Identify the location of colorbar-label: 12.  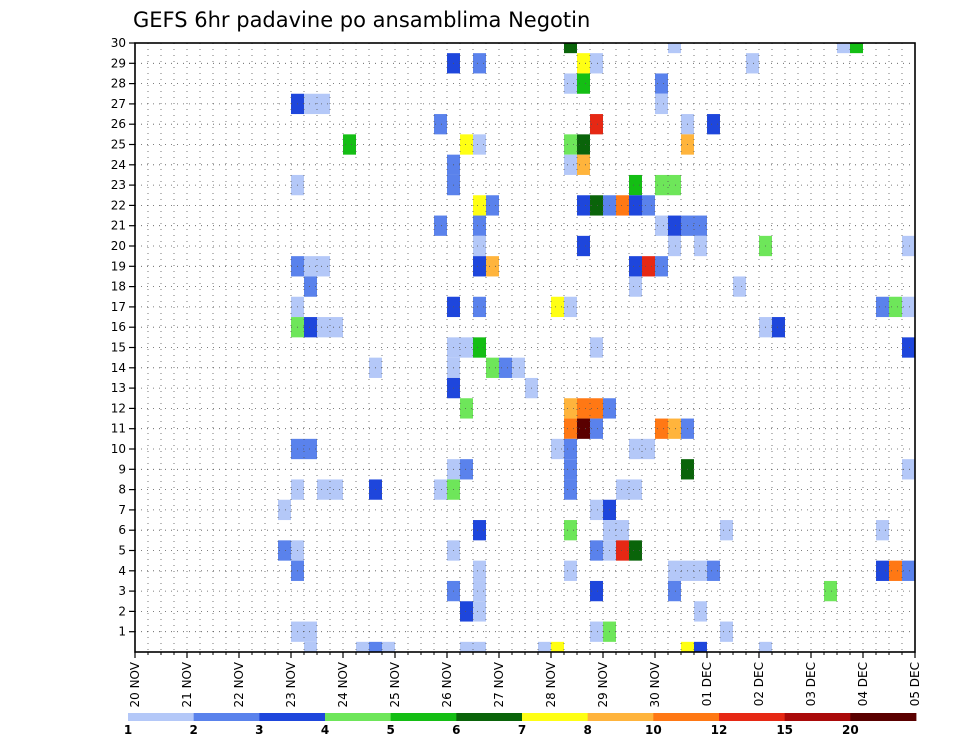
(719, 730).